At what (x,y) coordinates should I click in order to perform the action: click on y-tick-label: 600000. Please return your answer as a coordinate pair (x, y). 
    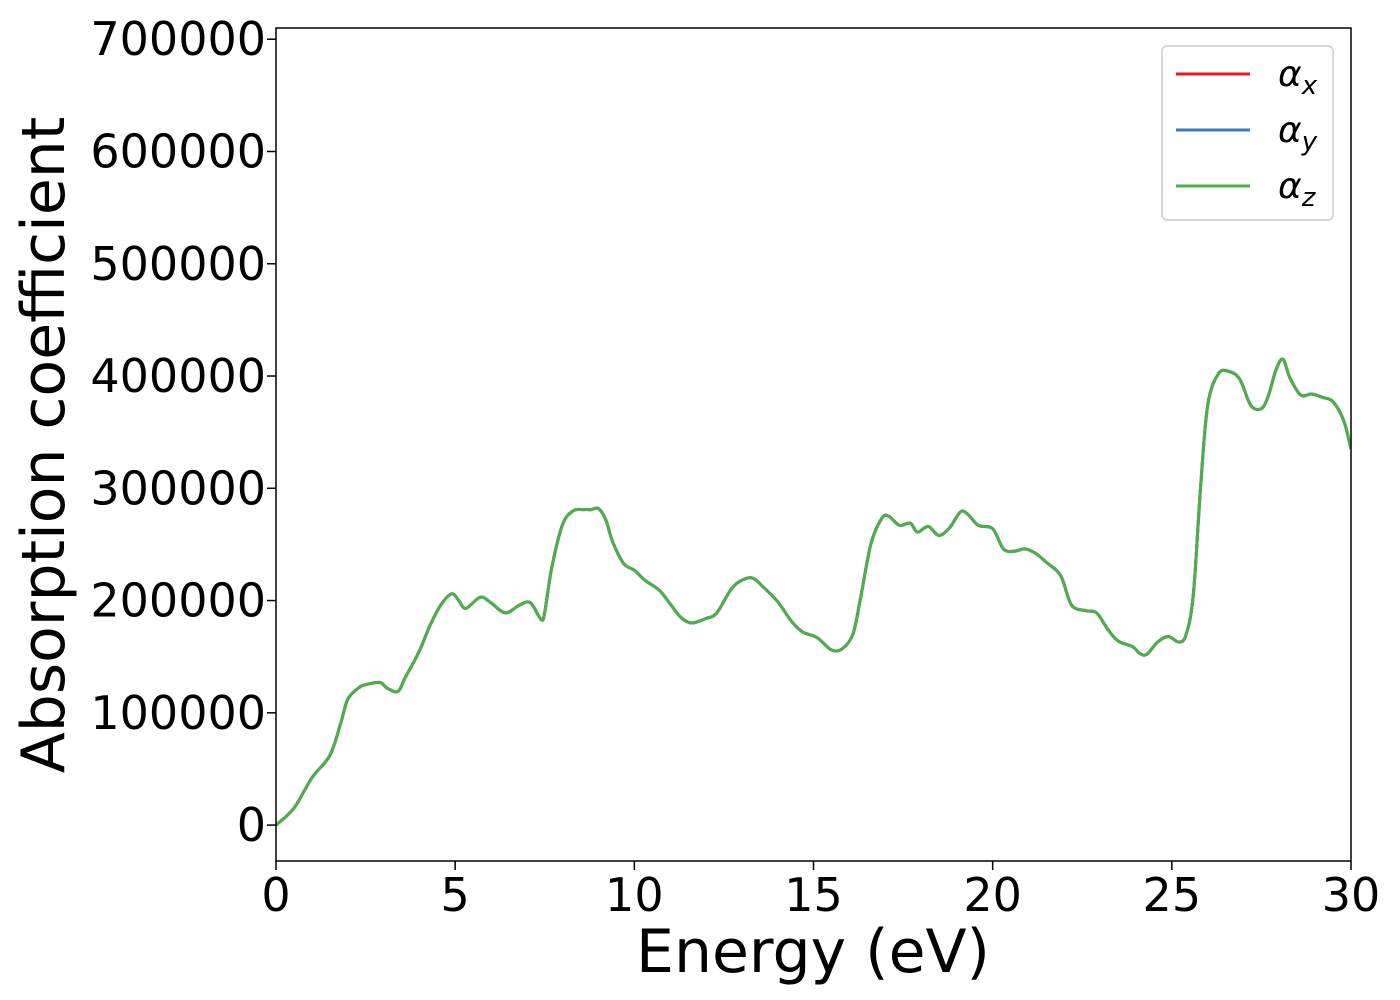
    Looking at the image, I should click on (178, 151).